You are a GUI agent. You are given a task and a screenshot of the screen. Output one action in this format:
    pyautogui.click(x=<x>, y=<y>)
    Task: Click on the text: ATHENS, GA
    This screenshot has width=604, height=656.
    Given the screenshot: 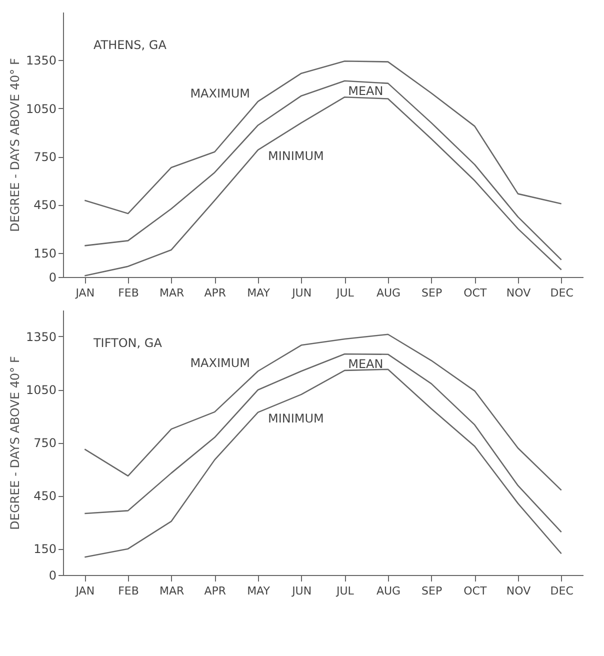 What is the action you would take?
    pyautogui.click(x=130, y=45)
    